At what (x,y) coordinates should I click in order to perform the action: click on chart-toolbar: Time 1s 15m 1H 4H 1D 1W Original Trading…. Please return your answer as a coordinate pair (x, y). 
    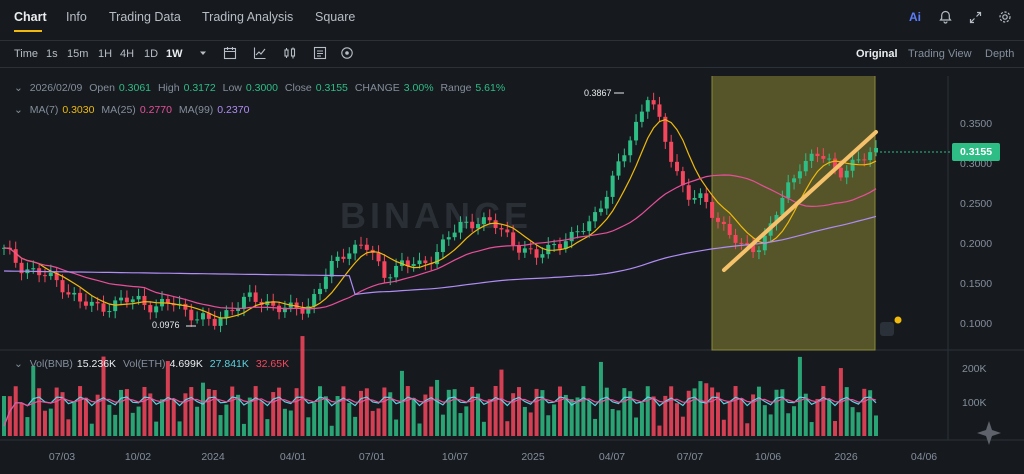
    Looking at the image, I should click on (512, 54).